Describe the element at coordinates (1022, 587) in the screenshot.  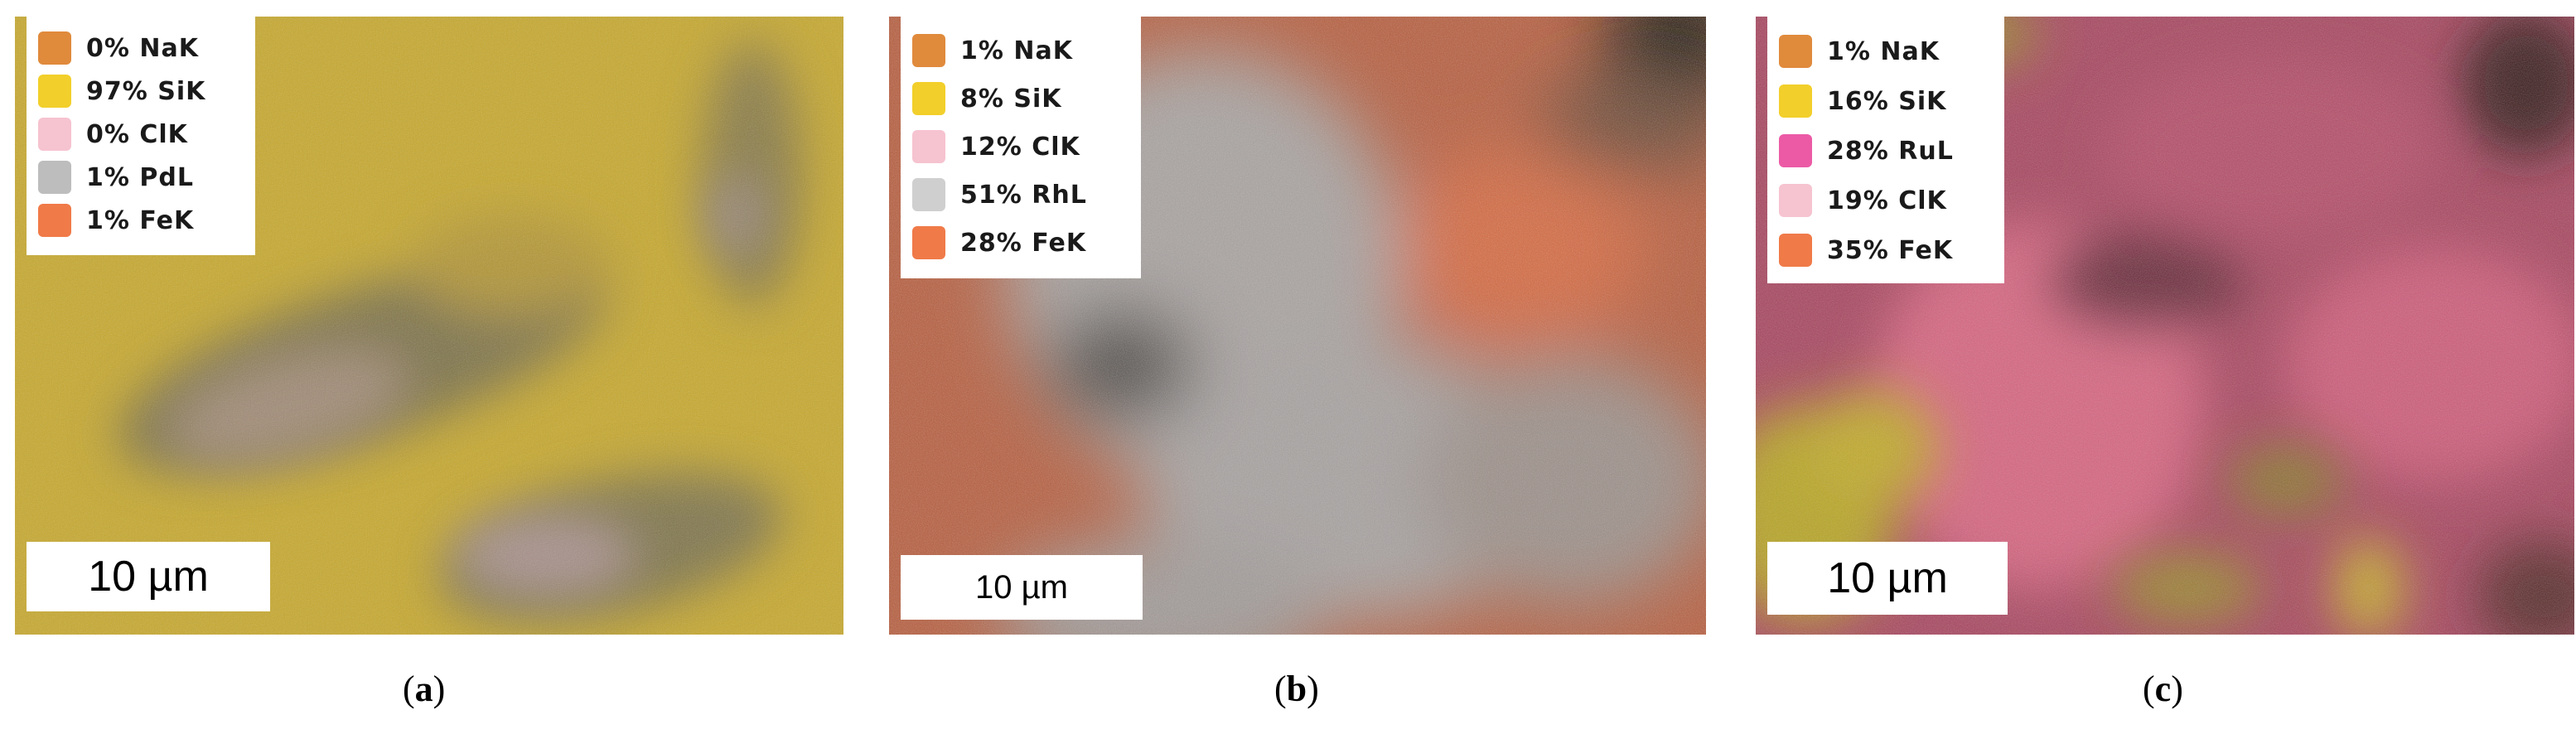
I see `scale-bar-label-b: 10 µm` at that location.